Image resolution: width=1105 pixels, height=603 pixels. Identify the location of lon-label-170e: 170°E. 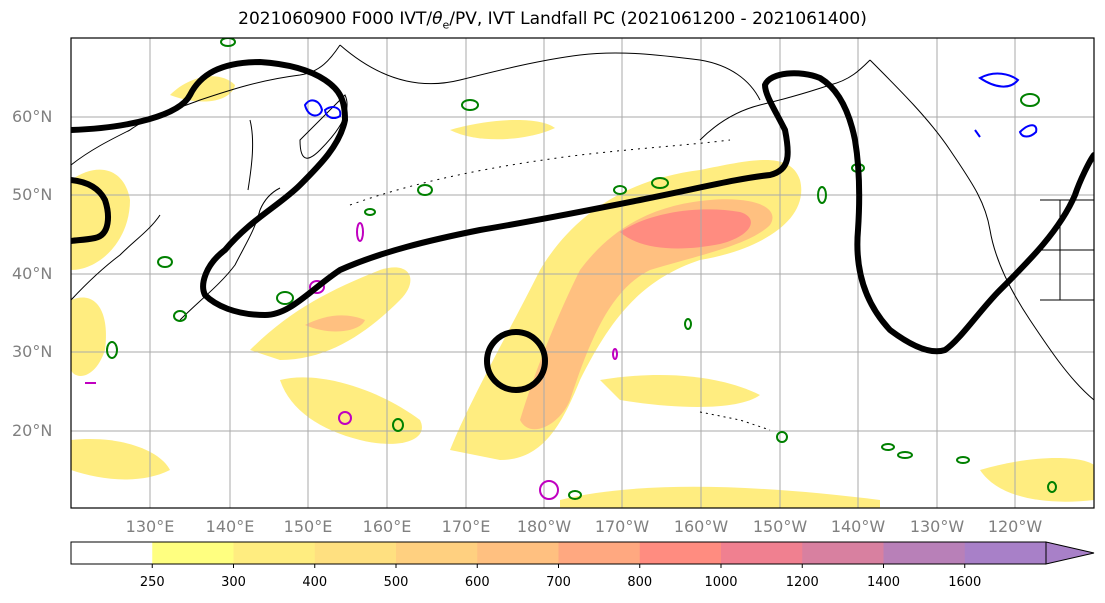
(466, 526).